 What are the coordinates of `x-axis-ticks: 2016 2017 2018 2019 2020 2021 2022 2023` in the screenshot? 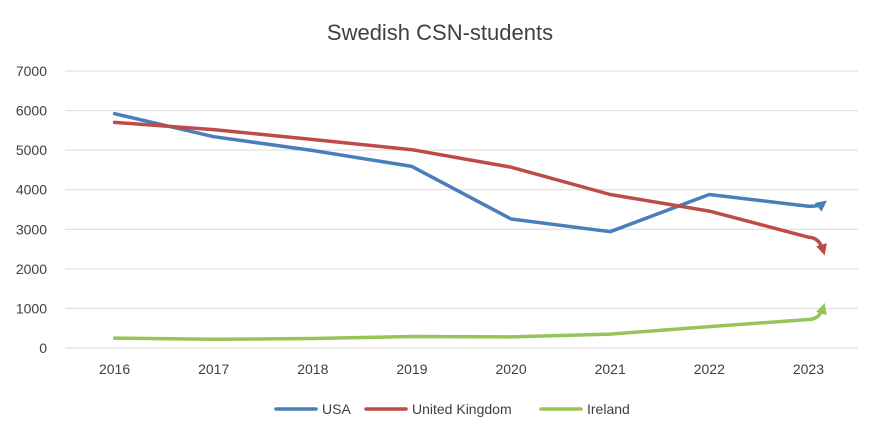 It's located at (461, 369).